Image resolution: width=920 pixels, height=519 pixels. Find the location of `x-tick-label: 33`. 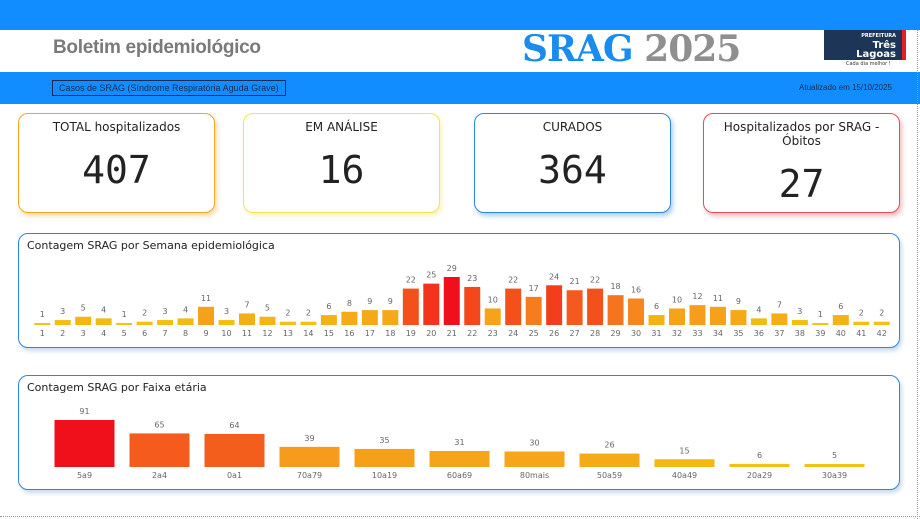

x-tick-label: 33 is located at coordinates (697, 333).